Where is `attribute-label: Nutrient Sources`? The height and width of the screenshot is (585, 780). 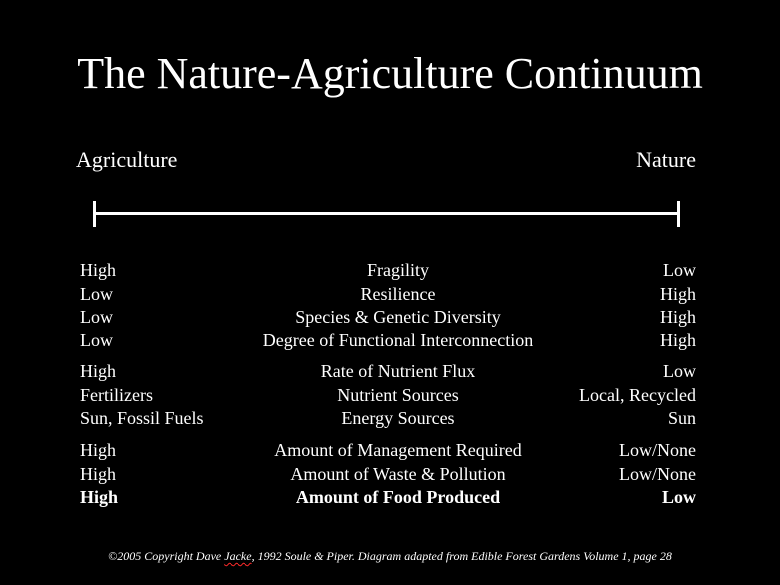
attribute-label: Nutrient Sources is located at coordinates (398, 395).